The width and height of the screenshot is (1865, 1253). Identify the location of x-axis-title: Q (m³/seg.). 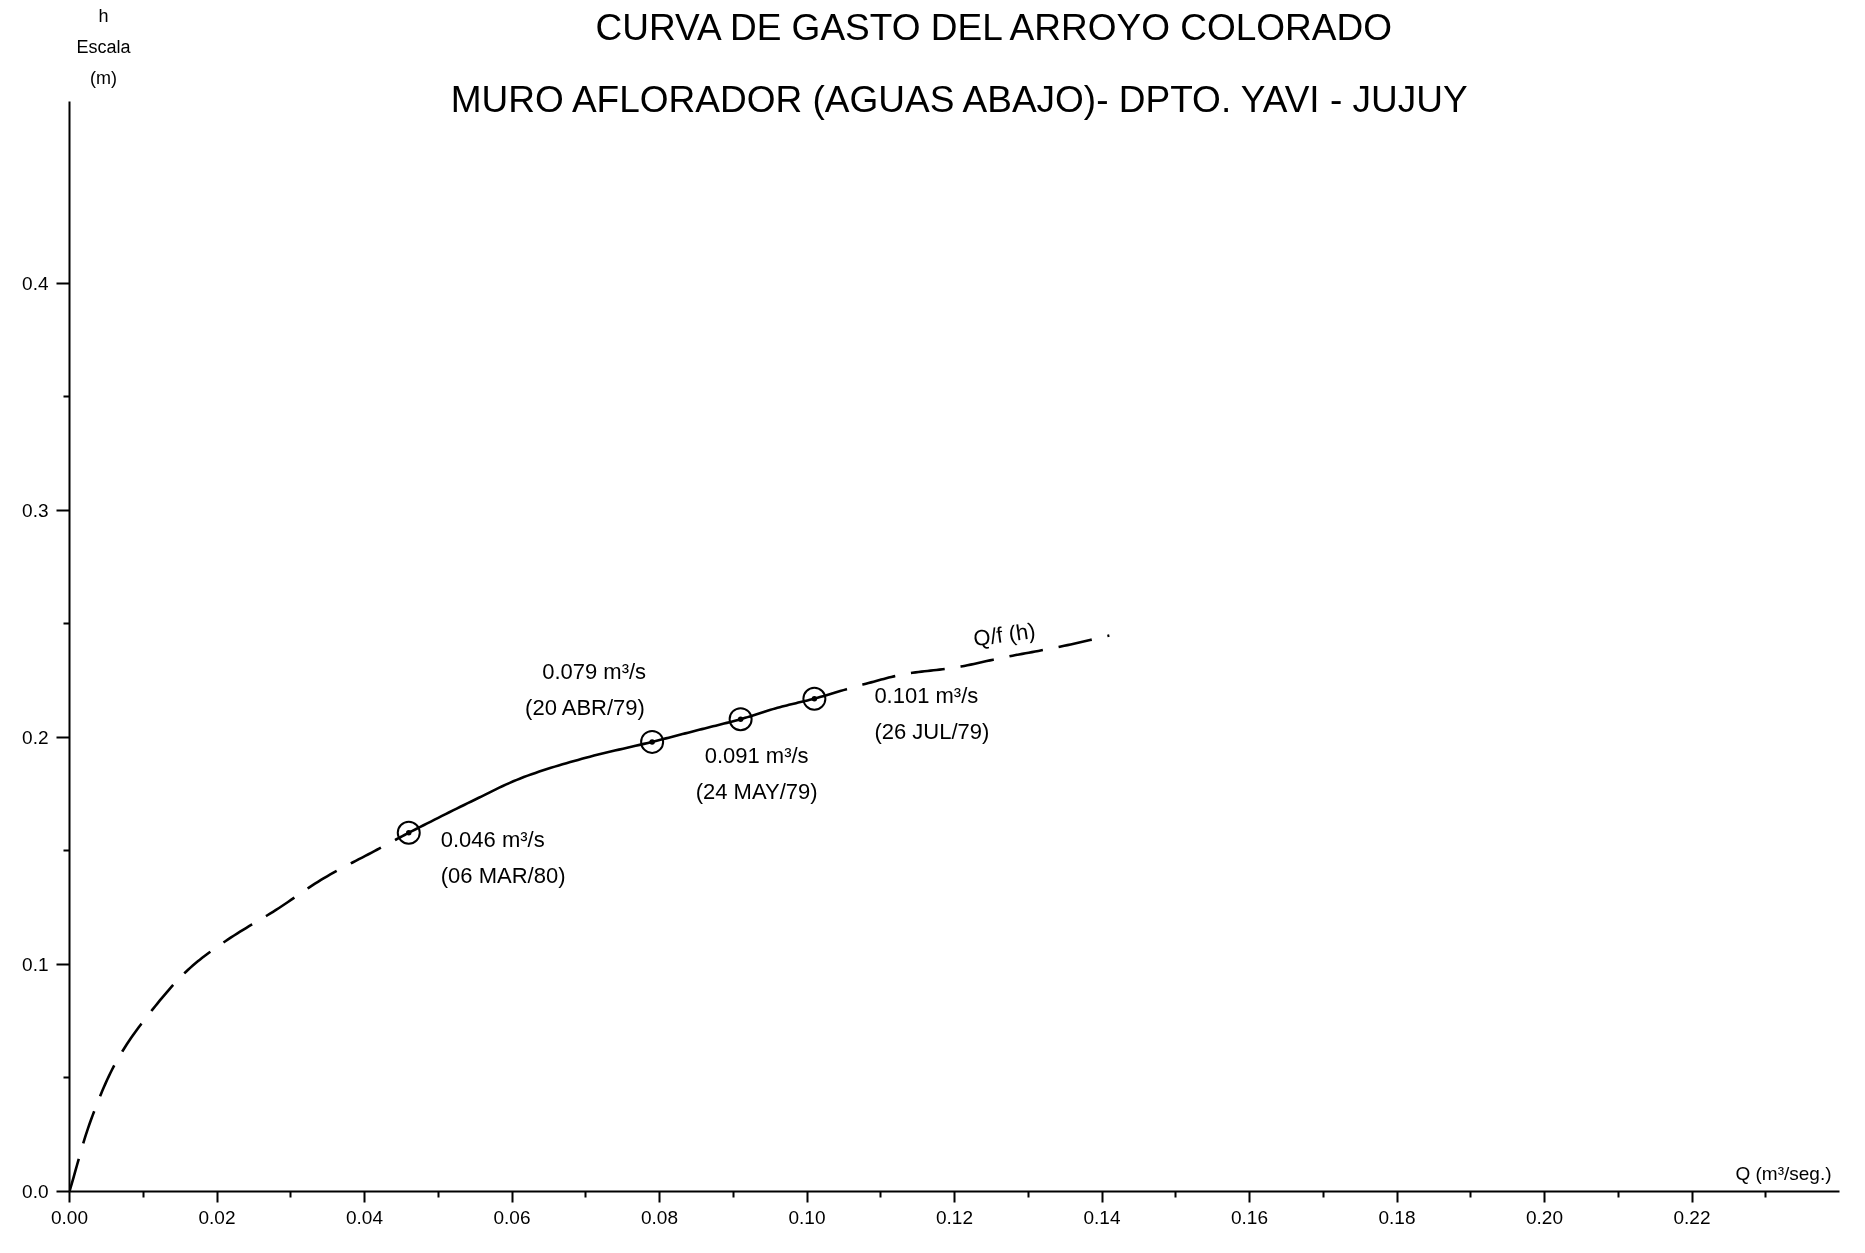
(1783, 1173).